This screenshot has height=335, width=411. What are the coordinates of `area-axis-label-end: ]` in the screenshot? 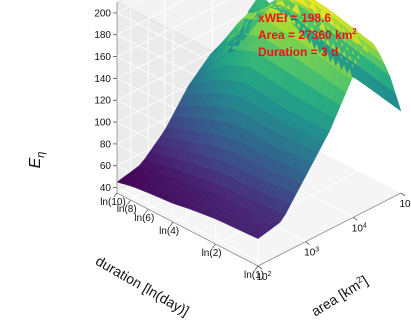 It's located at (365, 280).